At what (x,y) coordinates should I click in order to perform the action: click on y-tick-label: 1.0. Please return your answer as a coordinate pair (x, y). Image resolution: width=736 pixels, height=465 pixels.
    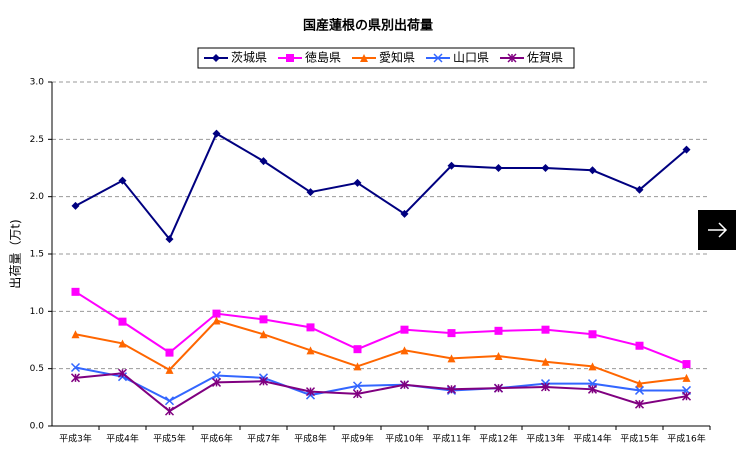
    Looking at the image, I should click on (37, 312).